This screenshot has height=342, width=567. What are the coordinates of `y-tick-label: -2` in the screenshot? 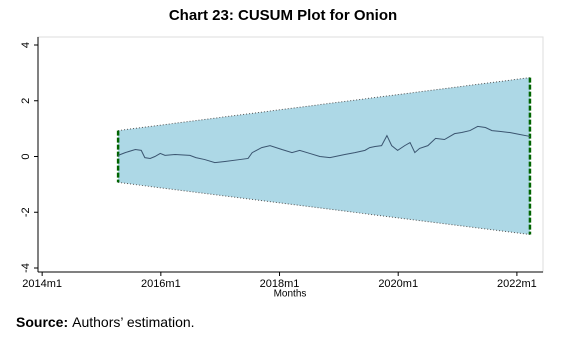 It's located at (26, 212).